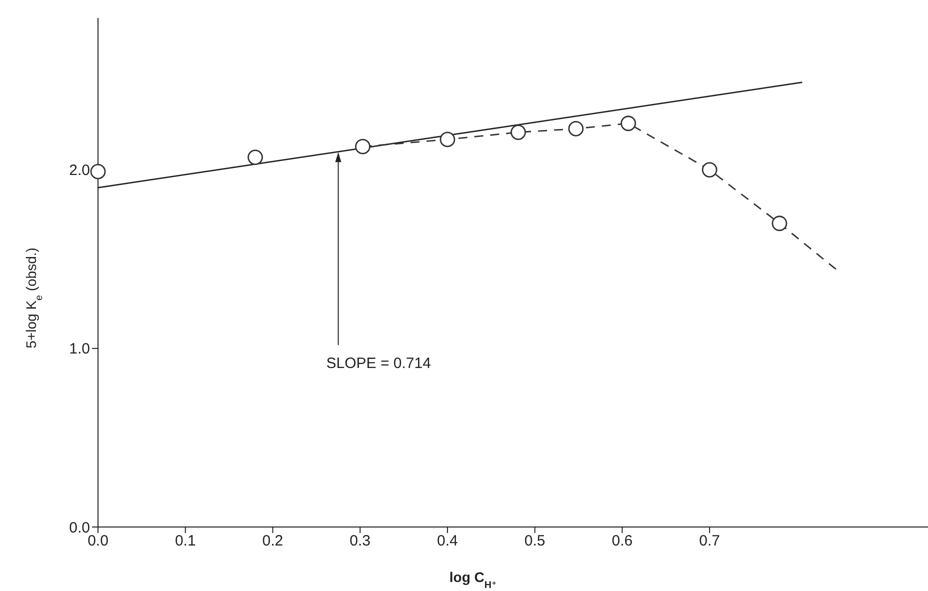 The width and height of the screenshot is (928, 591). What do you see at coordinates (622, 541) in the screenshot?
I see `x-tick-label: 0.6` at bounding box center [622, 541].